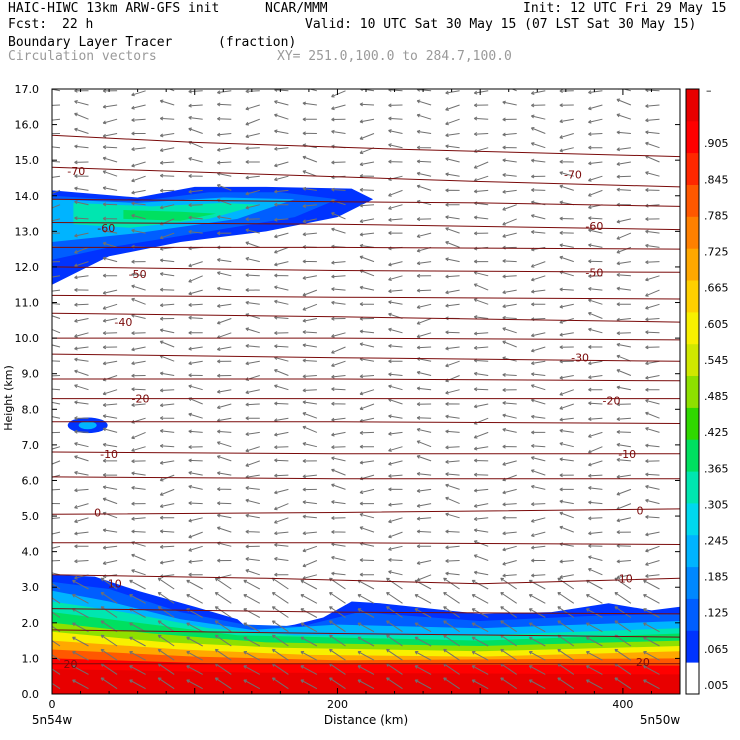 Image resolution: width=740 pixels, height=740 pixels. I want to click on colorbar-label: .485, so click(716, 396).